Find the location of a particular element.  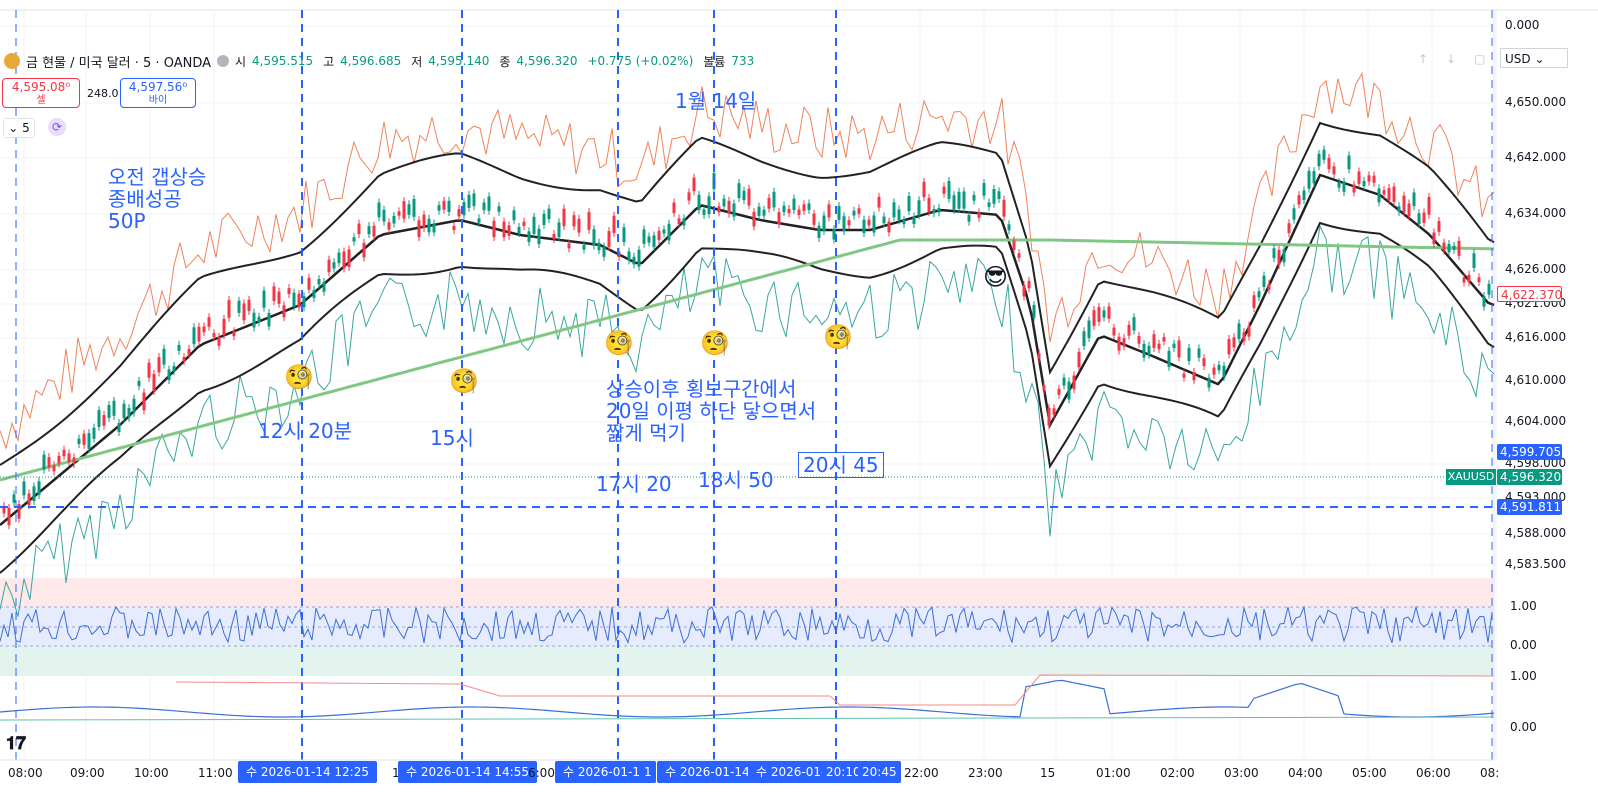

symbol-title: 금 현물 / 미국 달러 · 5 · OANDA is located at coordinates (118, 63).